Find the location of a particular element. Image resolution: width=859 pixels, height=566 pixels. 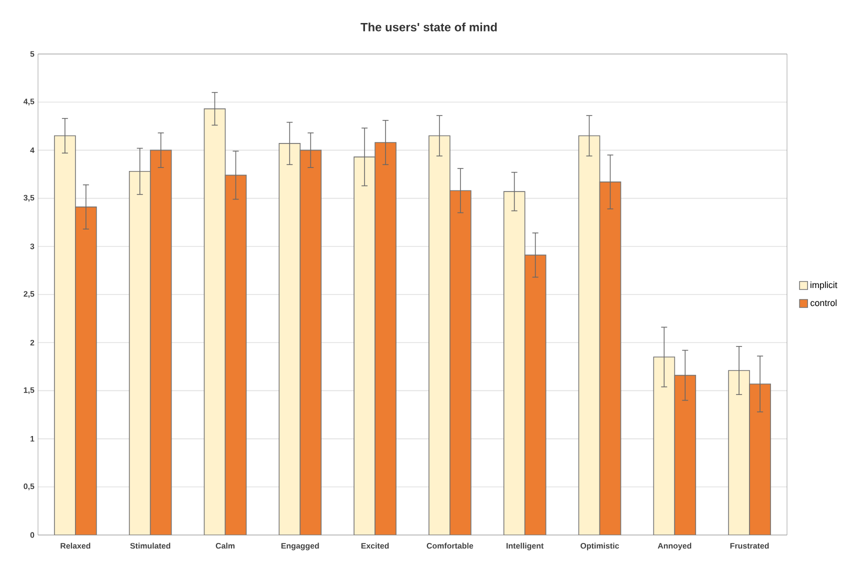

legend-label: implicit is located at coordinates (824, 286).